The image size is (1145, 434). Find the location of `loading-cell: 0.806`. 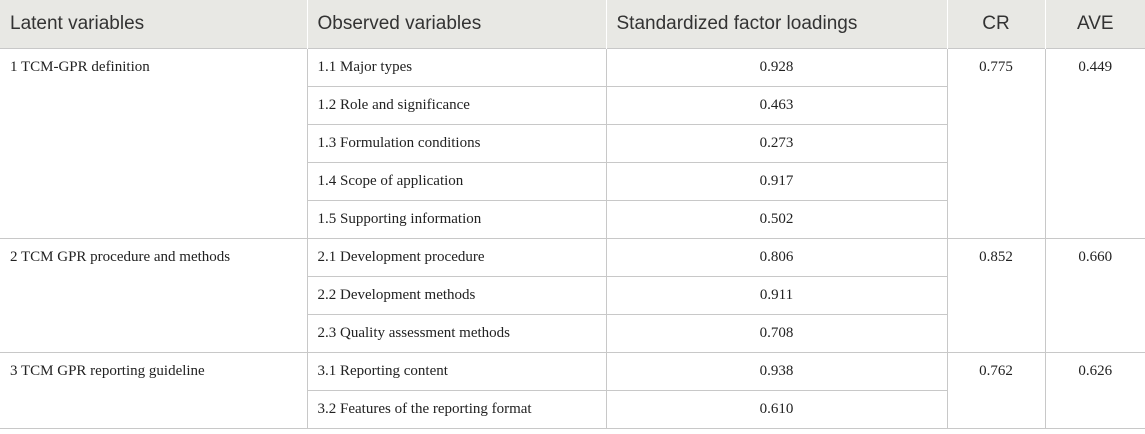

loading-cell: 0.806 is located at coordinates (776, 257).